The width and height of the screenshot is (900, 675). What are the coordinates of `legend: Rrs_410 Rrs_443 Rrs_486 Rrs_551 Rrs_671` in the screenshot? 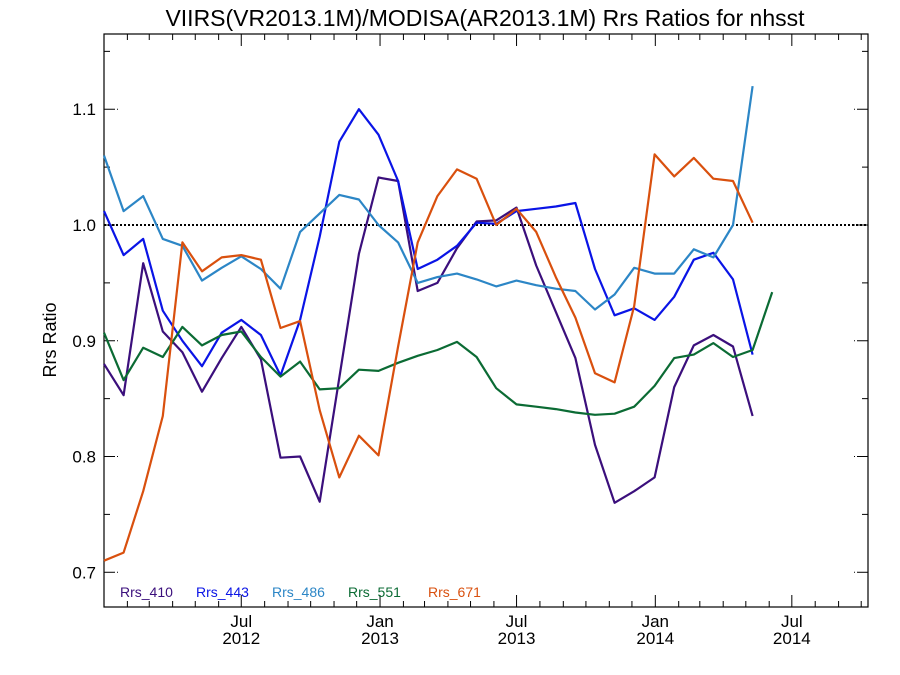 It's located at (300, 592).